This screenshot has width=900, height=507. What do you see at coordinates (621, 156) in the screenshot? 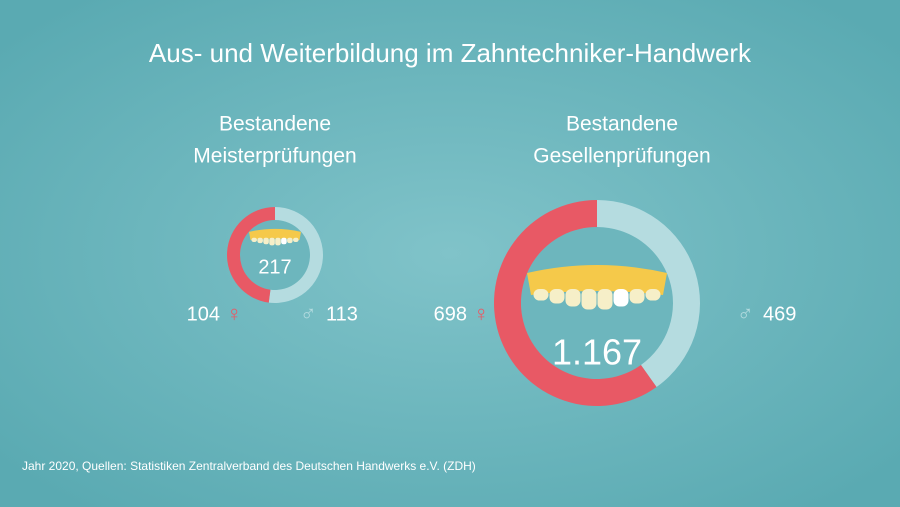
I see `chart-title: Gesellenprüfungen` at bounding box center [621, 156].